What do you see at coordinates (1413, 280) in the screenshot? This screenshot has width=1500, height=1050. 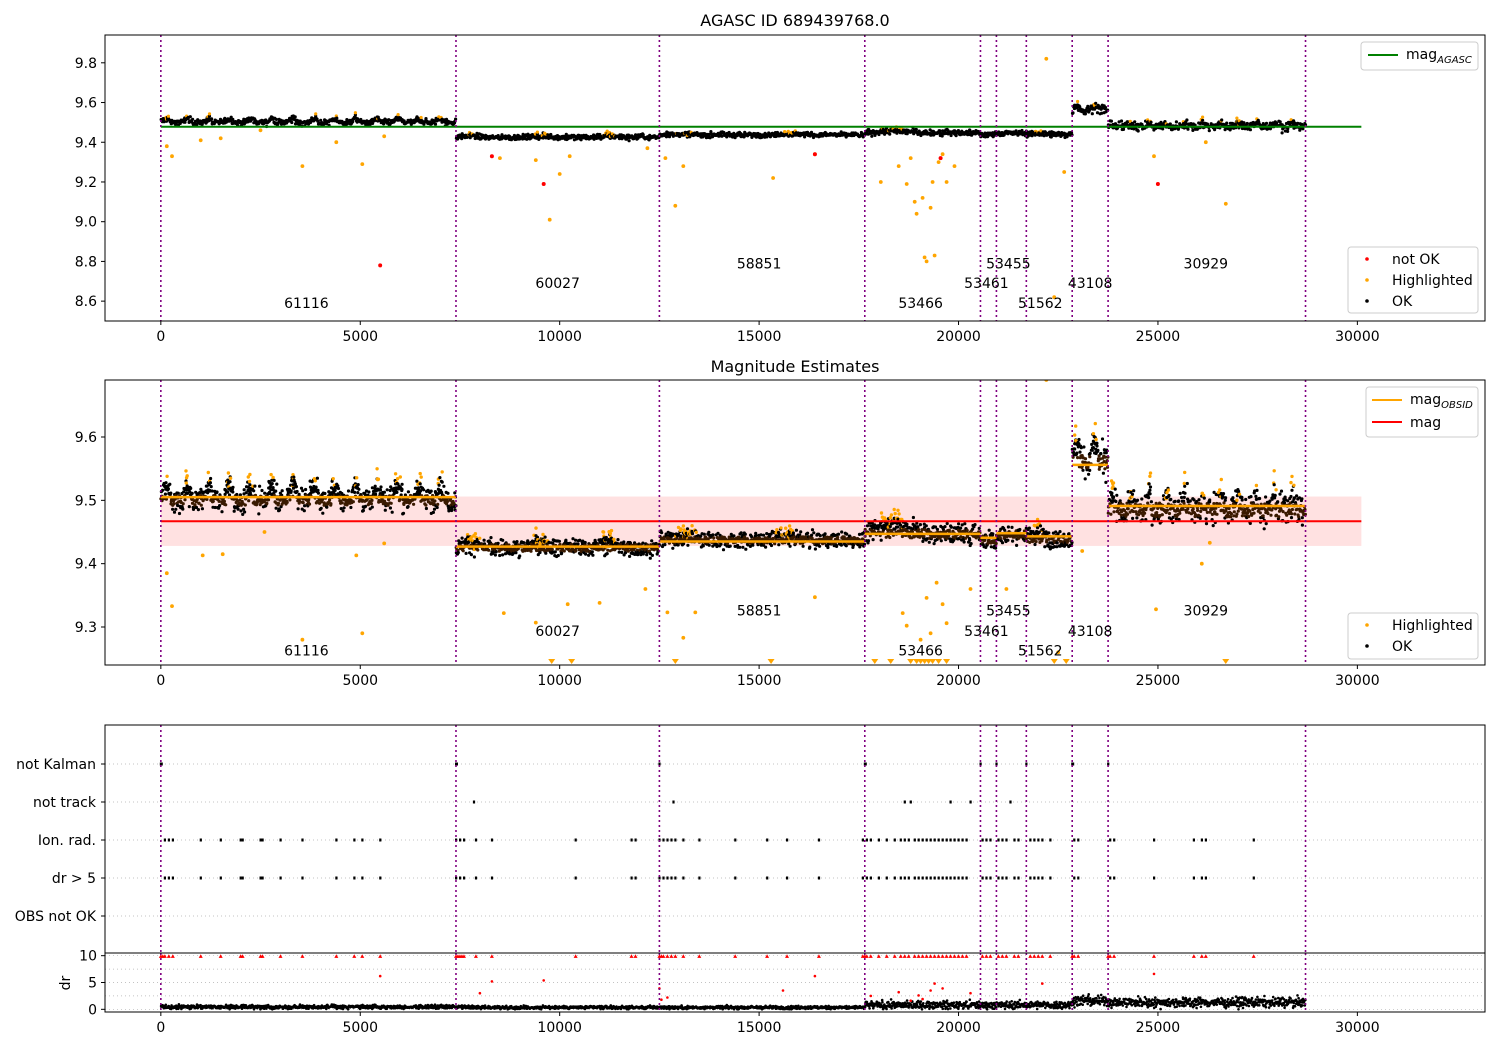 I see `legend-box` at bounding box center [1413, 280].